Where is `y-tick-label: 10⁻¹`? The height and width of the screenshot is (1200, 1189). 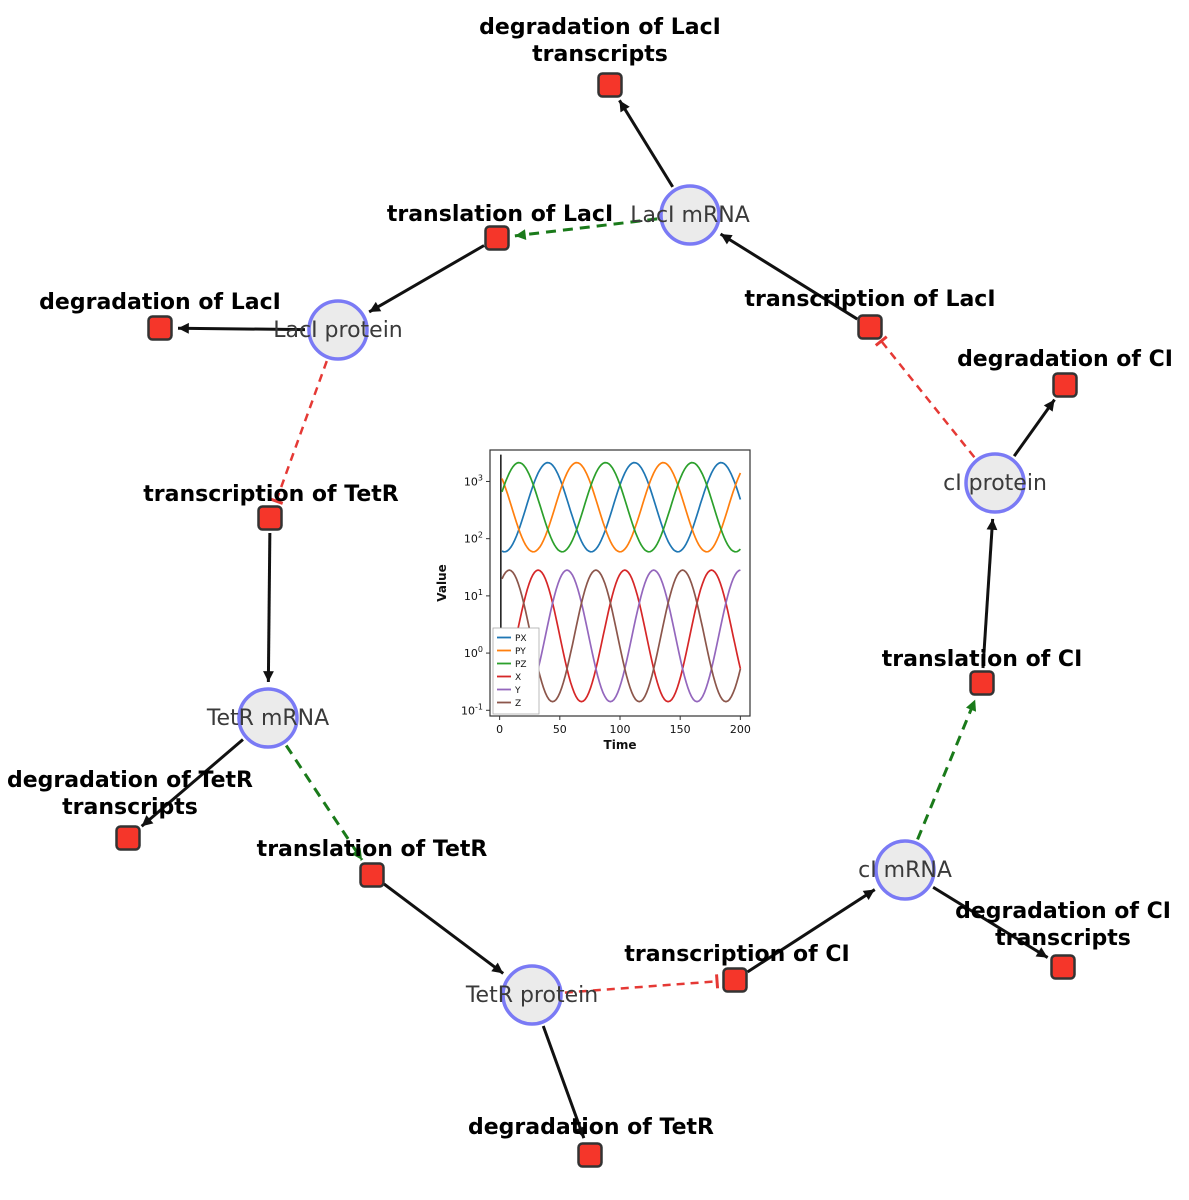
y-tick-label: 10⁻¹ is located at coordinates (472, 709).